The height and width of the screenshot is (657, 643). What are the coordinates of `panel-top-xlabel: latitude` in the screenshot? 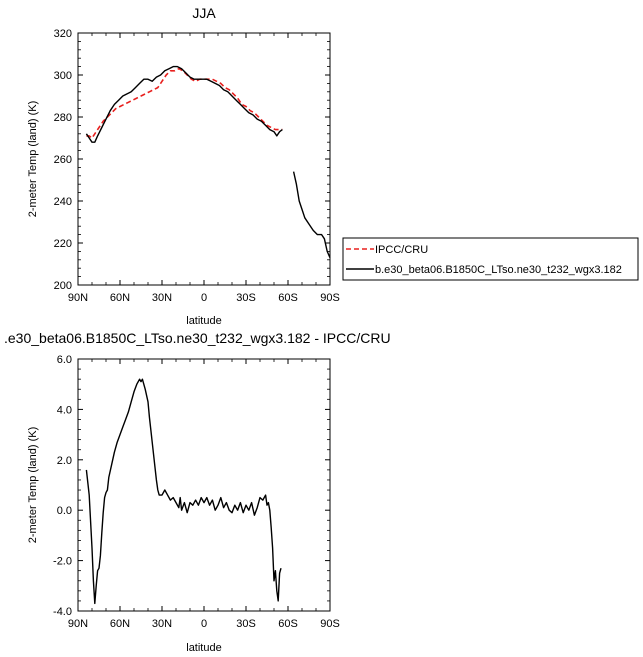 It's located at (203, 321).